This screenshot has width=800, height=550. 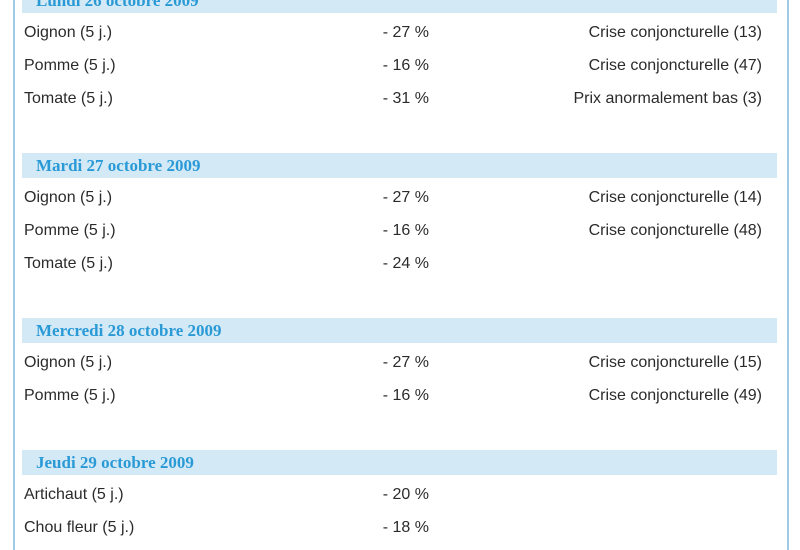 What do you see at coordinates (675, 362) in the screenshot?
I see `note: Crise conjoncturelle (15)` at bounding box center [675, 362].